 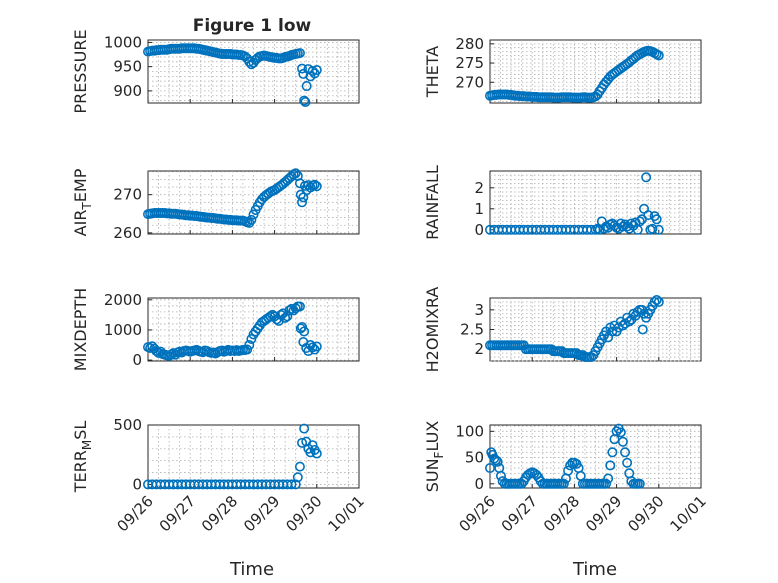 I want to click on y-tick-label: 3, so click(x=479, y=310).